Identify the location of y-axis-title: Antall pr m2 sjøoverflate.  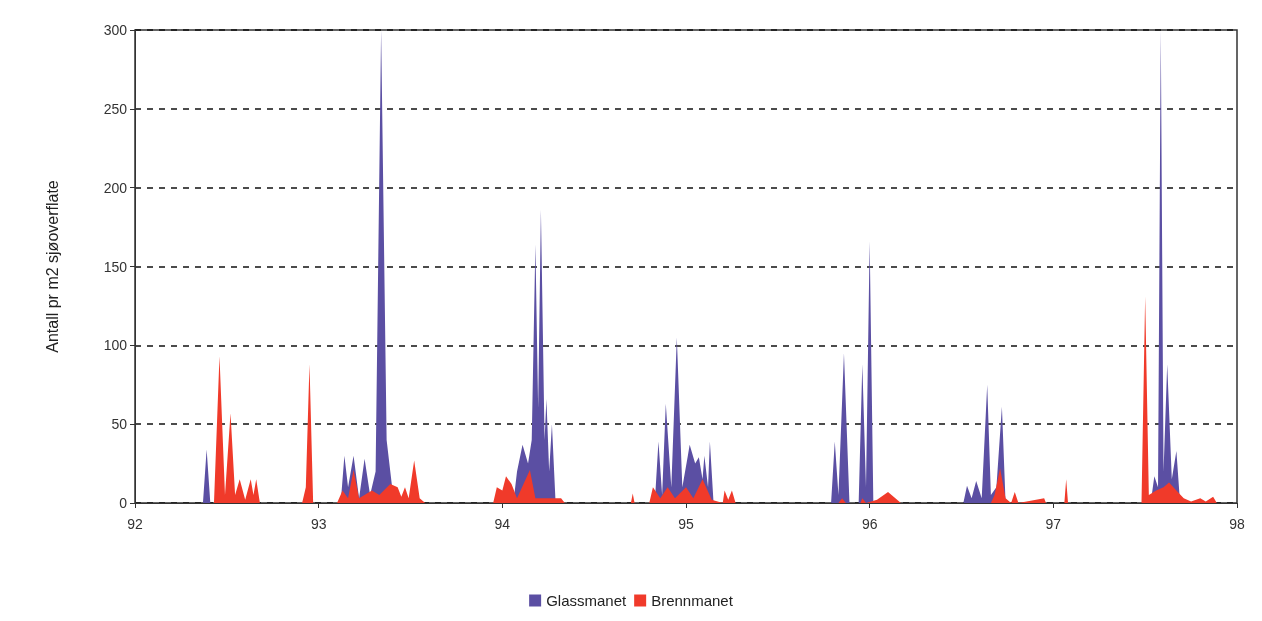
(52, 266).